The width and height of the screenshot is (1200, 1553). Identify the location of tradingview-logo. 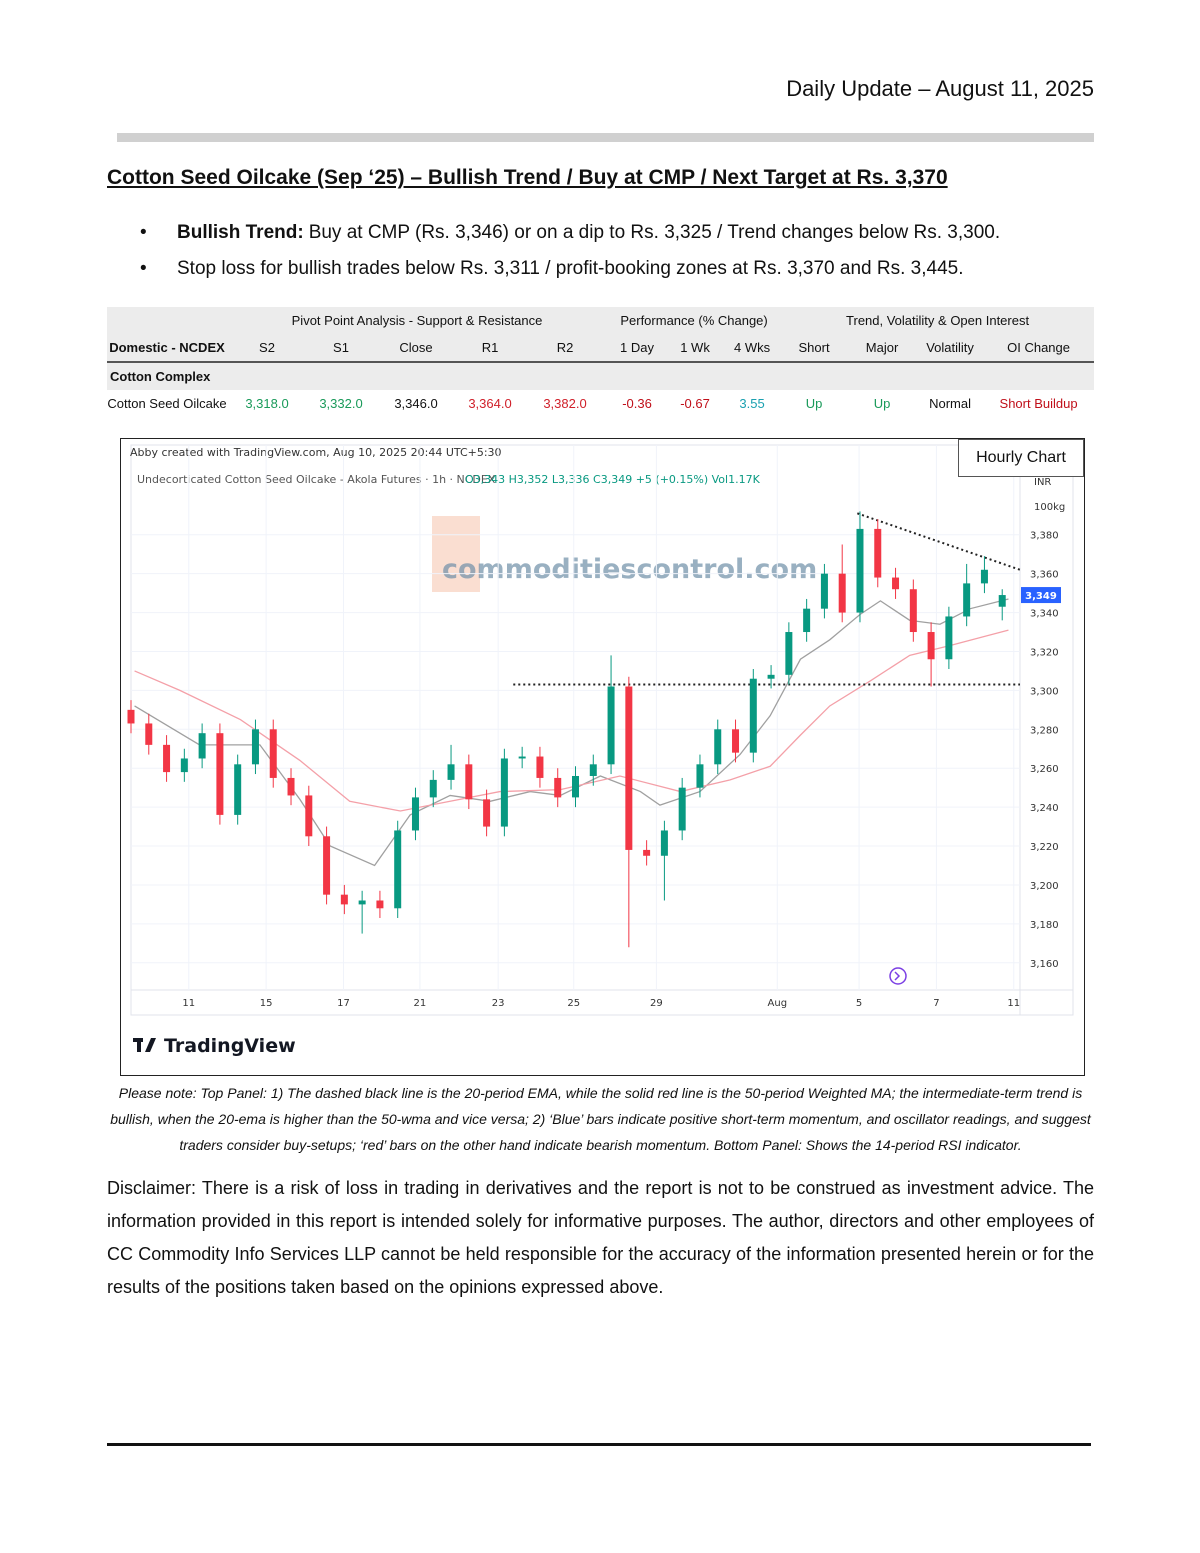
(144, 1045).